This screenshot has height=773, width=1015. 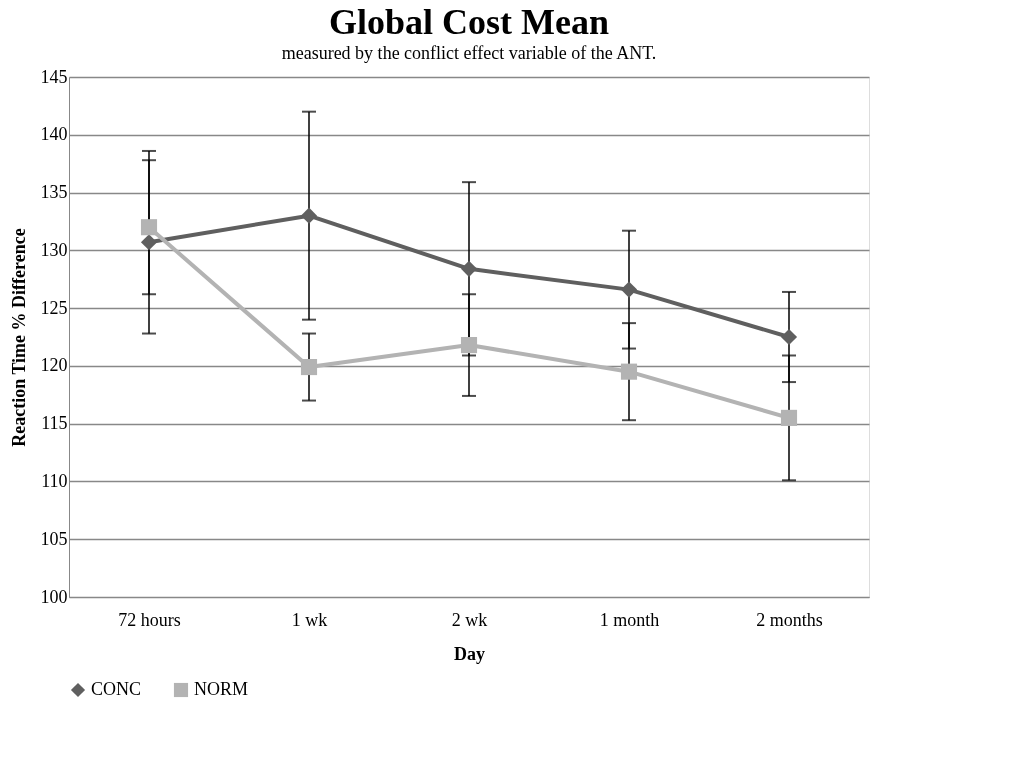 I want to click on y-tick-label: 140, so click(x=54, y=134).